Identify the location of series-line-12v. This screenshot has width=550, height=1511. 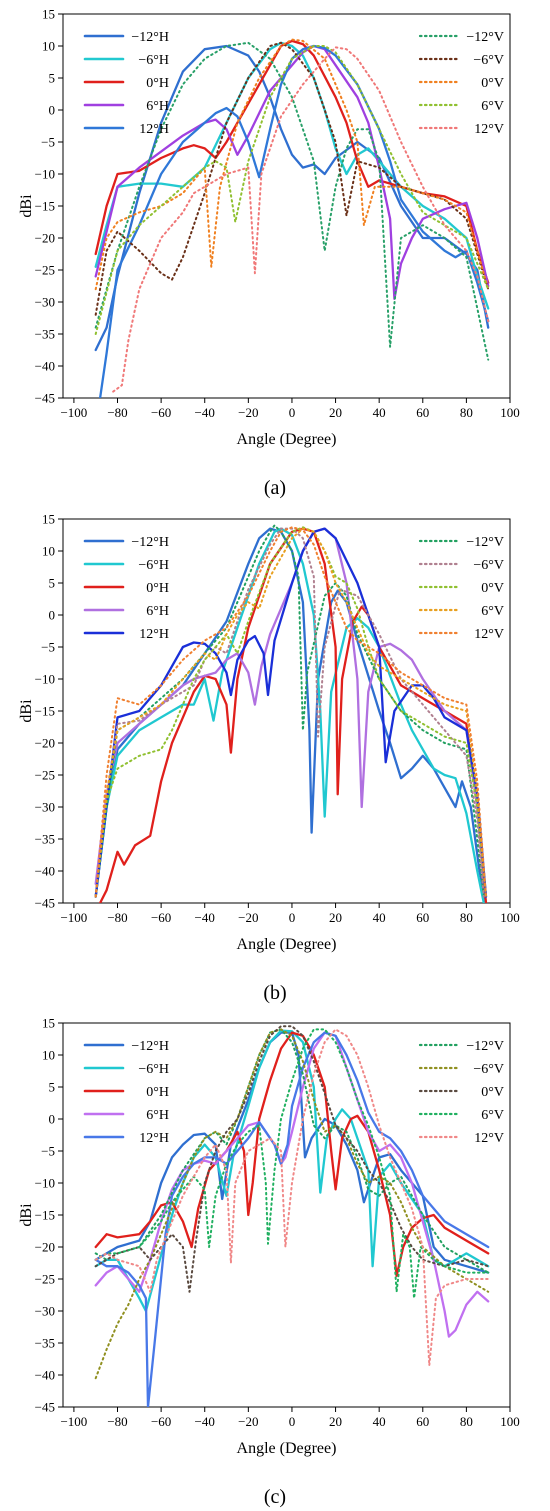
(292, 1151).